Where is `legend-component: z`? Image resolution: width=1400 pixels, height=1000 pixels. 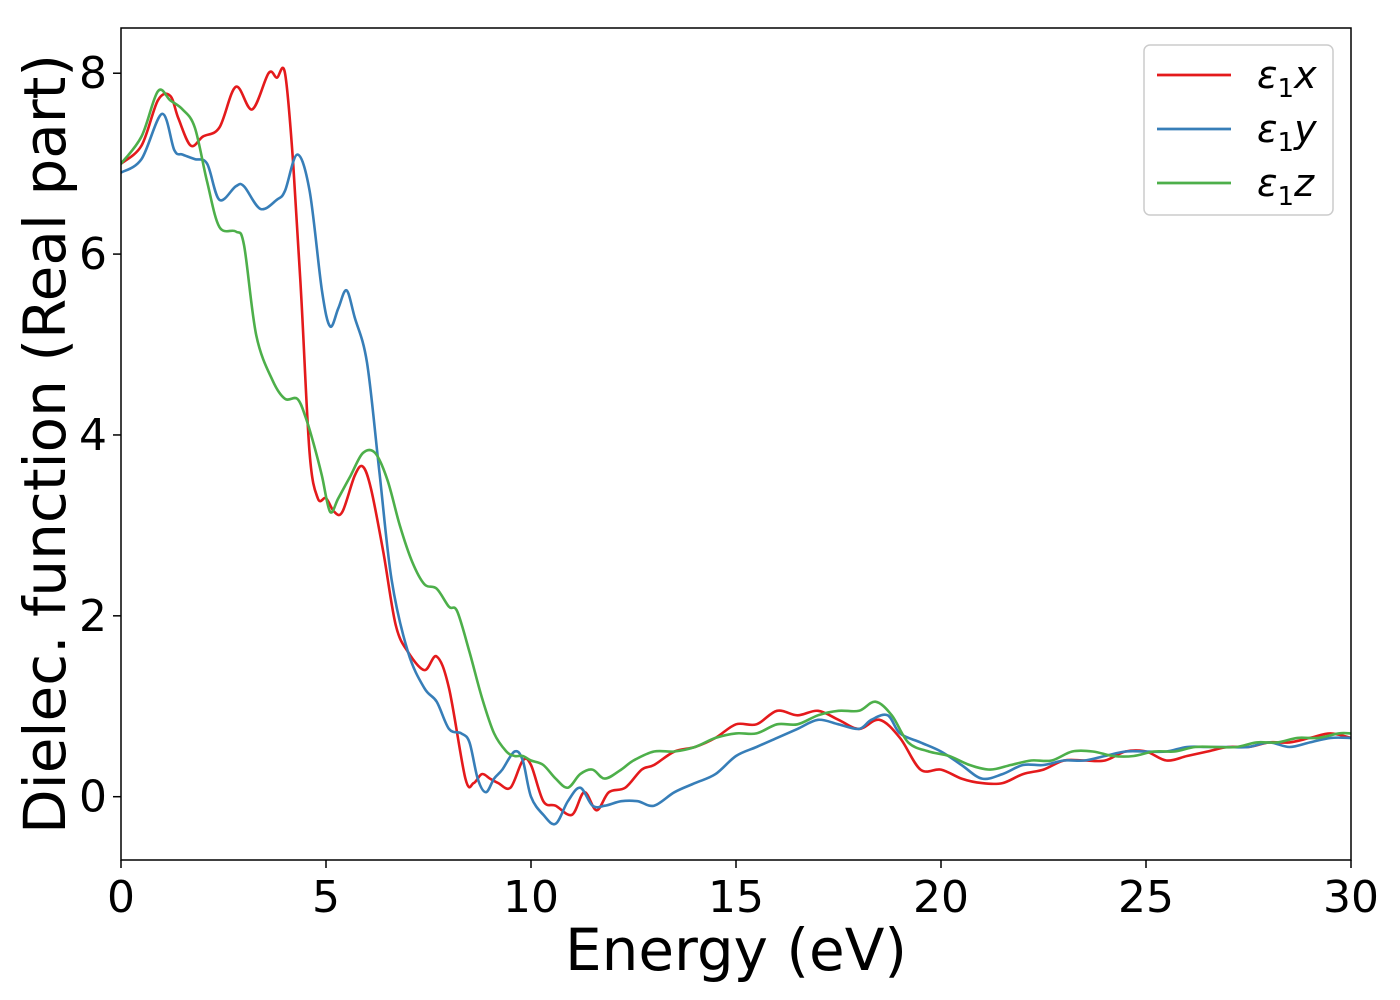
legend-component: z is located at coordinates (1304, 183).